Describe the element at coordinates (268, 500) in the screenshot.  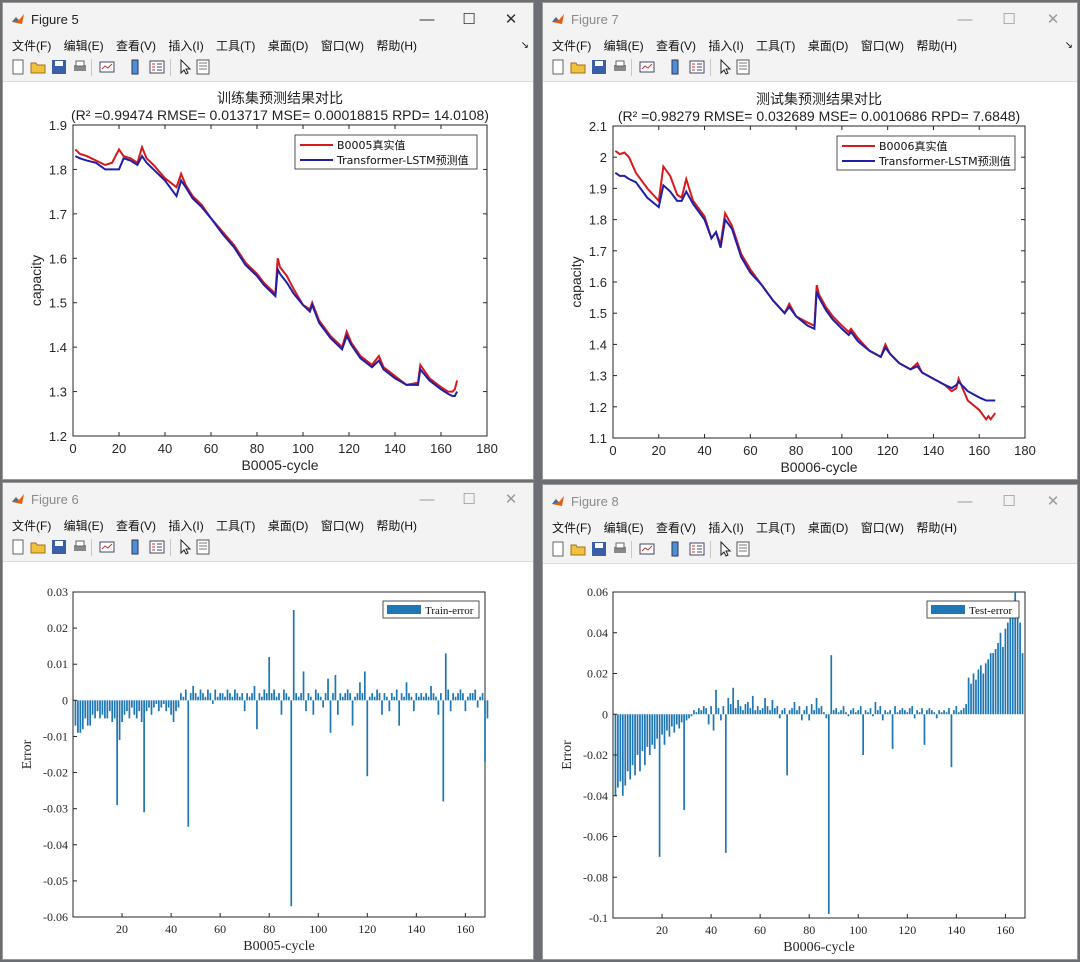
I see `title-bar: Figure 6 — ☐ ✕` at that location.